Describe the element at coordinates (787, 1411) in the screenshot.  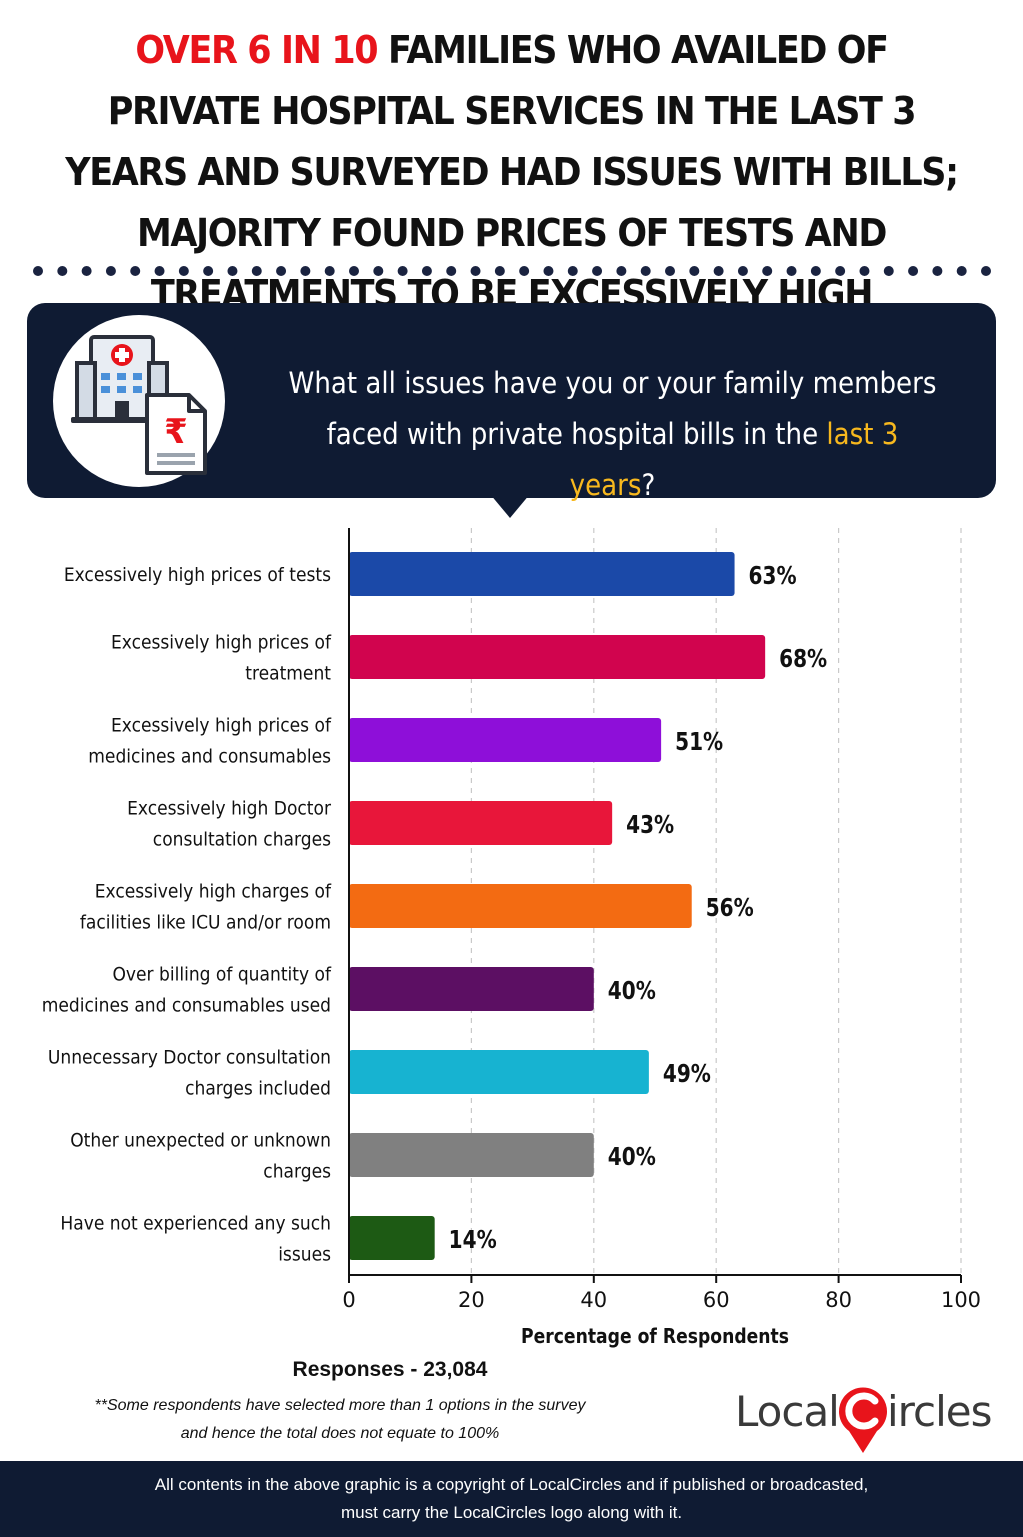
I see `logo-text-part1: Local` at that location.